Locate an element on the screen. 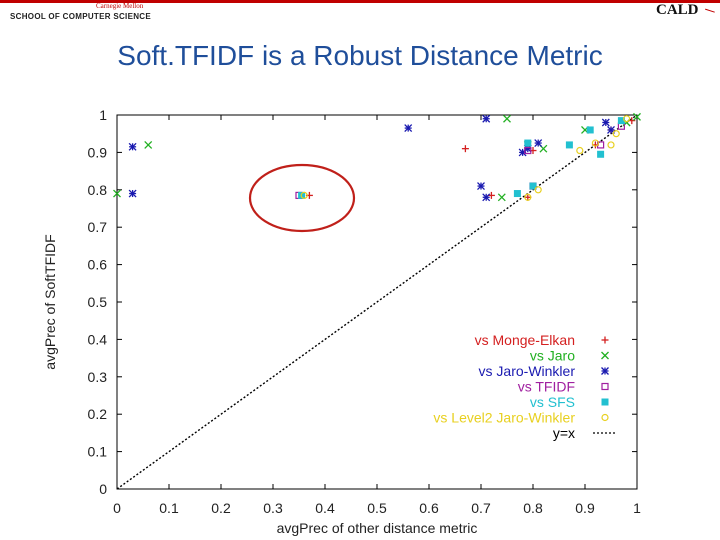  y-tick-label: 0.8 is located at coordinates (98, 190).